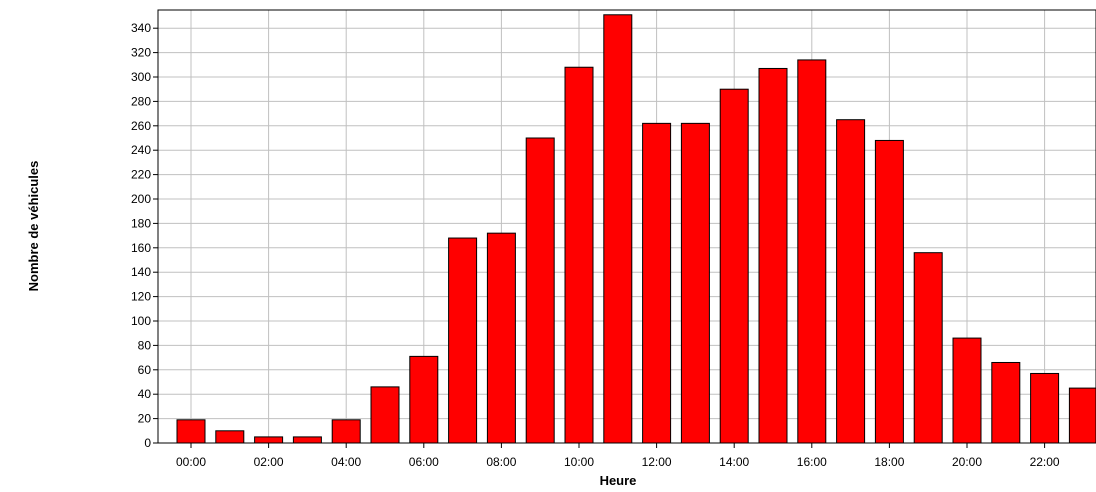 This screenshot has height=492, width=1096. I want to click on x-tick-label: 10:00, so click(579, 462).